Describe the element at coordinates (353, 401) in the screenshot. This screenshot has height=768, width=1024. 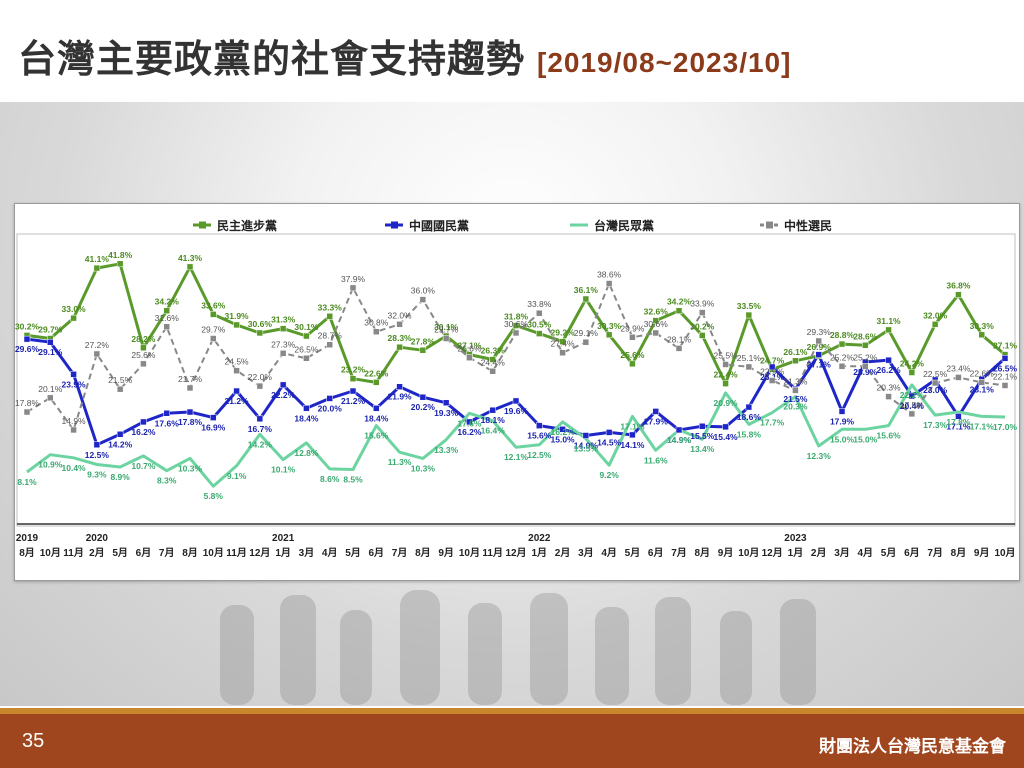
I see `data-label: 21.2%` at that location.